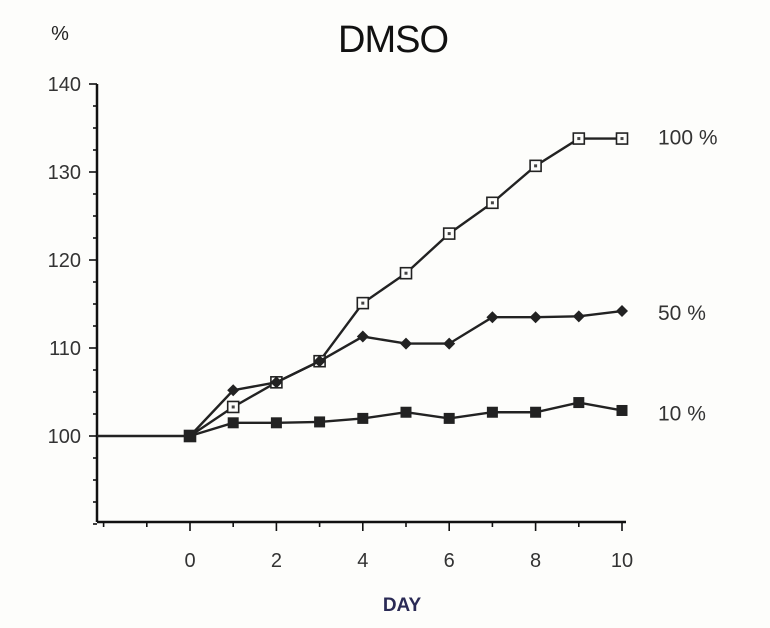 Image resolution: width=770 pixels, height=628 pixels. I want to click on y-tick-label: 140, so click(64, 85).